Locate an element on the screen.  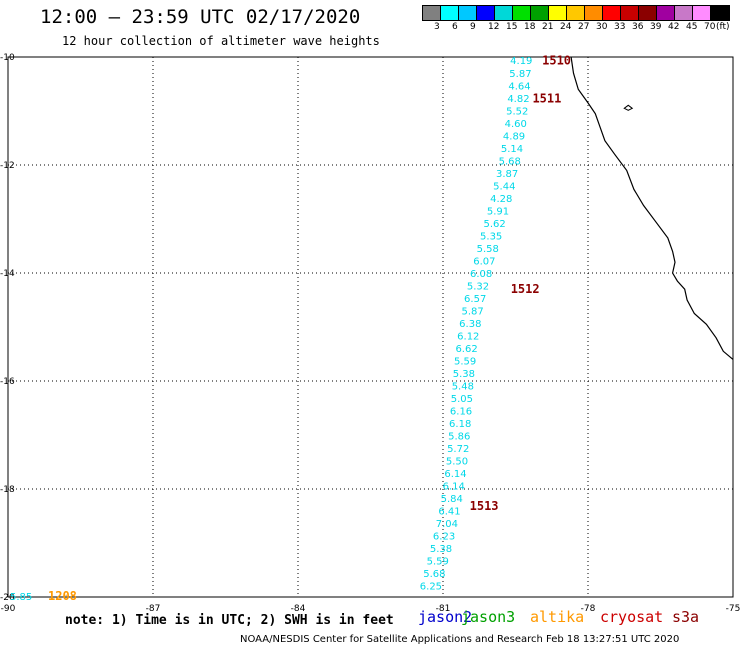
swh-value: 6.38 is located at coordinates (470, 324).